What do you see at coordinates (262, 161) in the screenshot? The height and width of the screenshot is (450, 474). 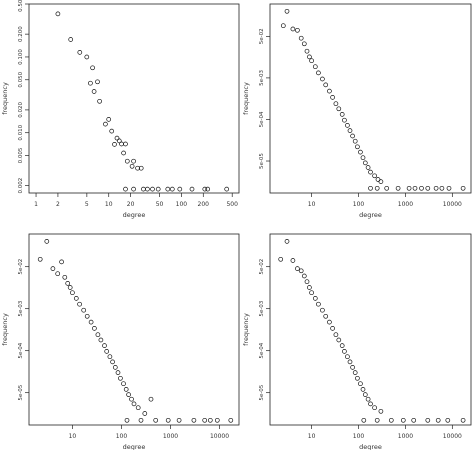 I see `y-tick-label: 5e-05` at bounding box center [262, 161].